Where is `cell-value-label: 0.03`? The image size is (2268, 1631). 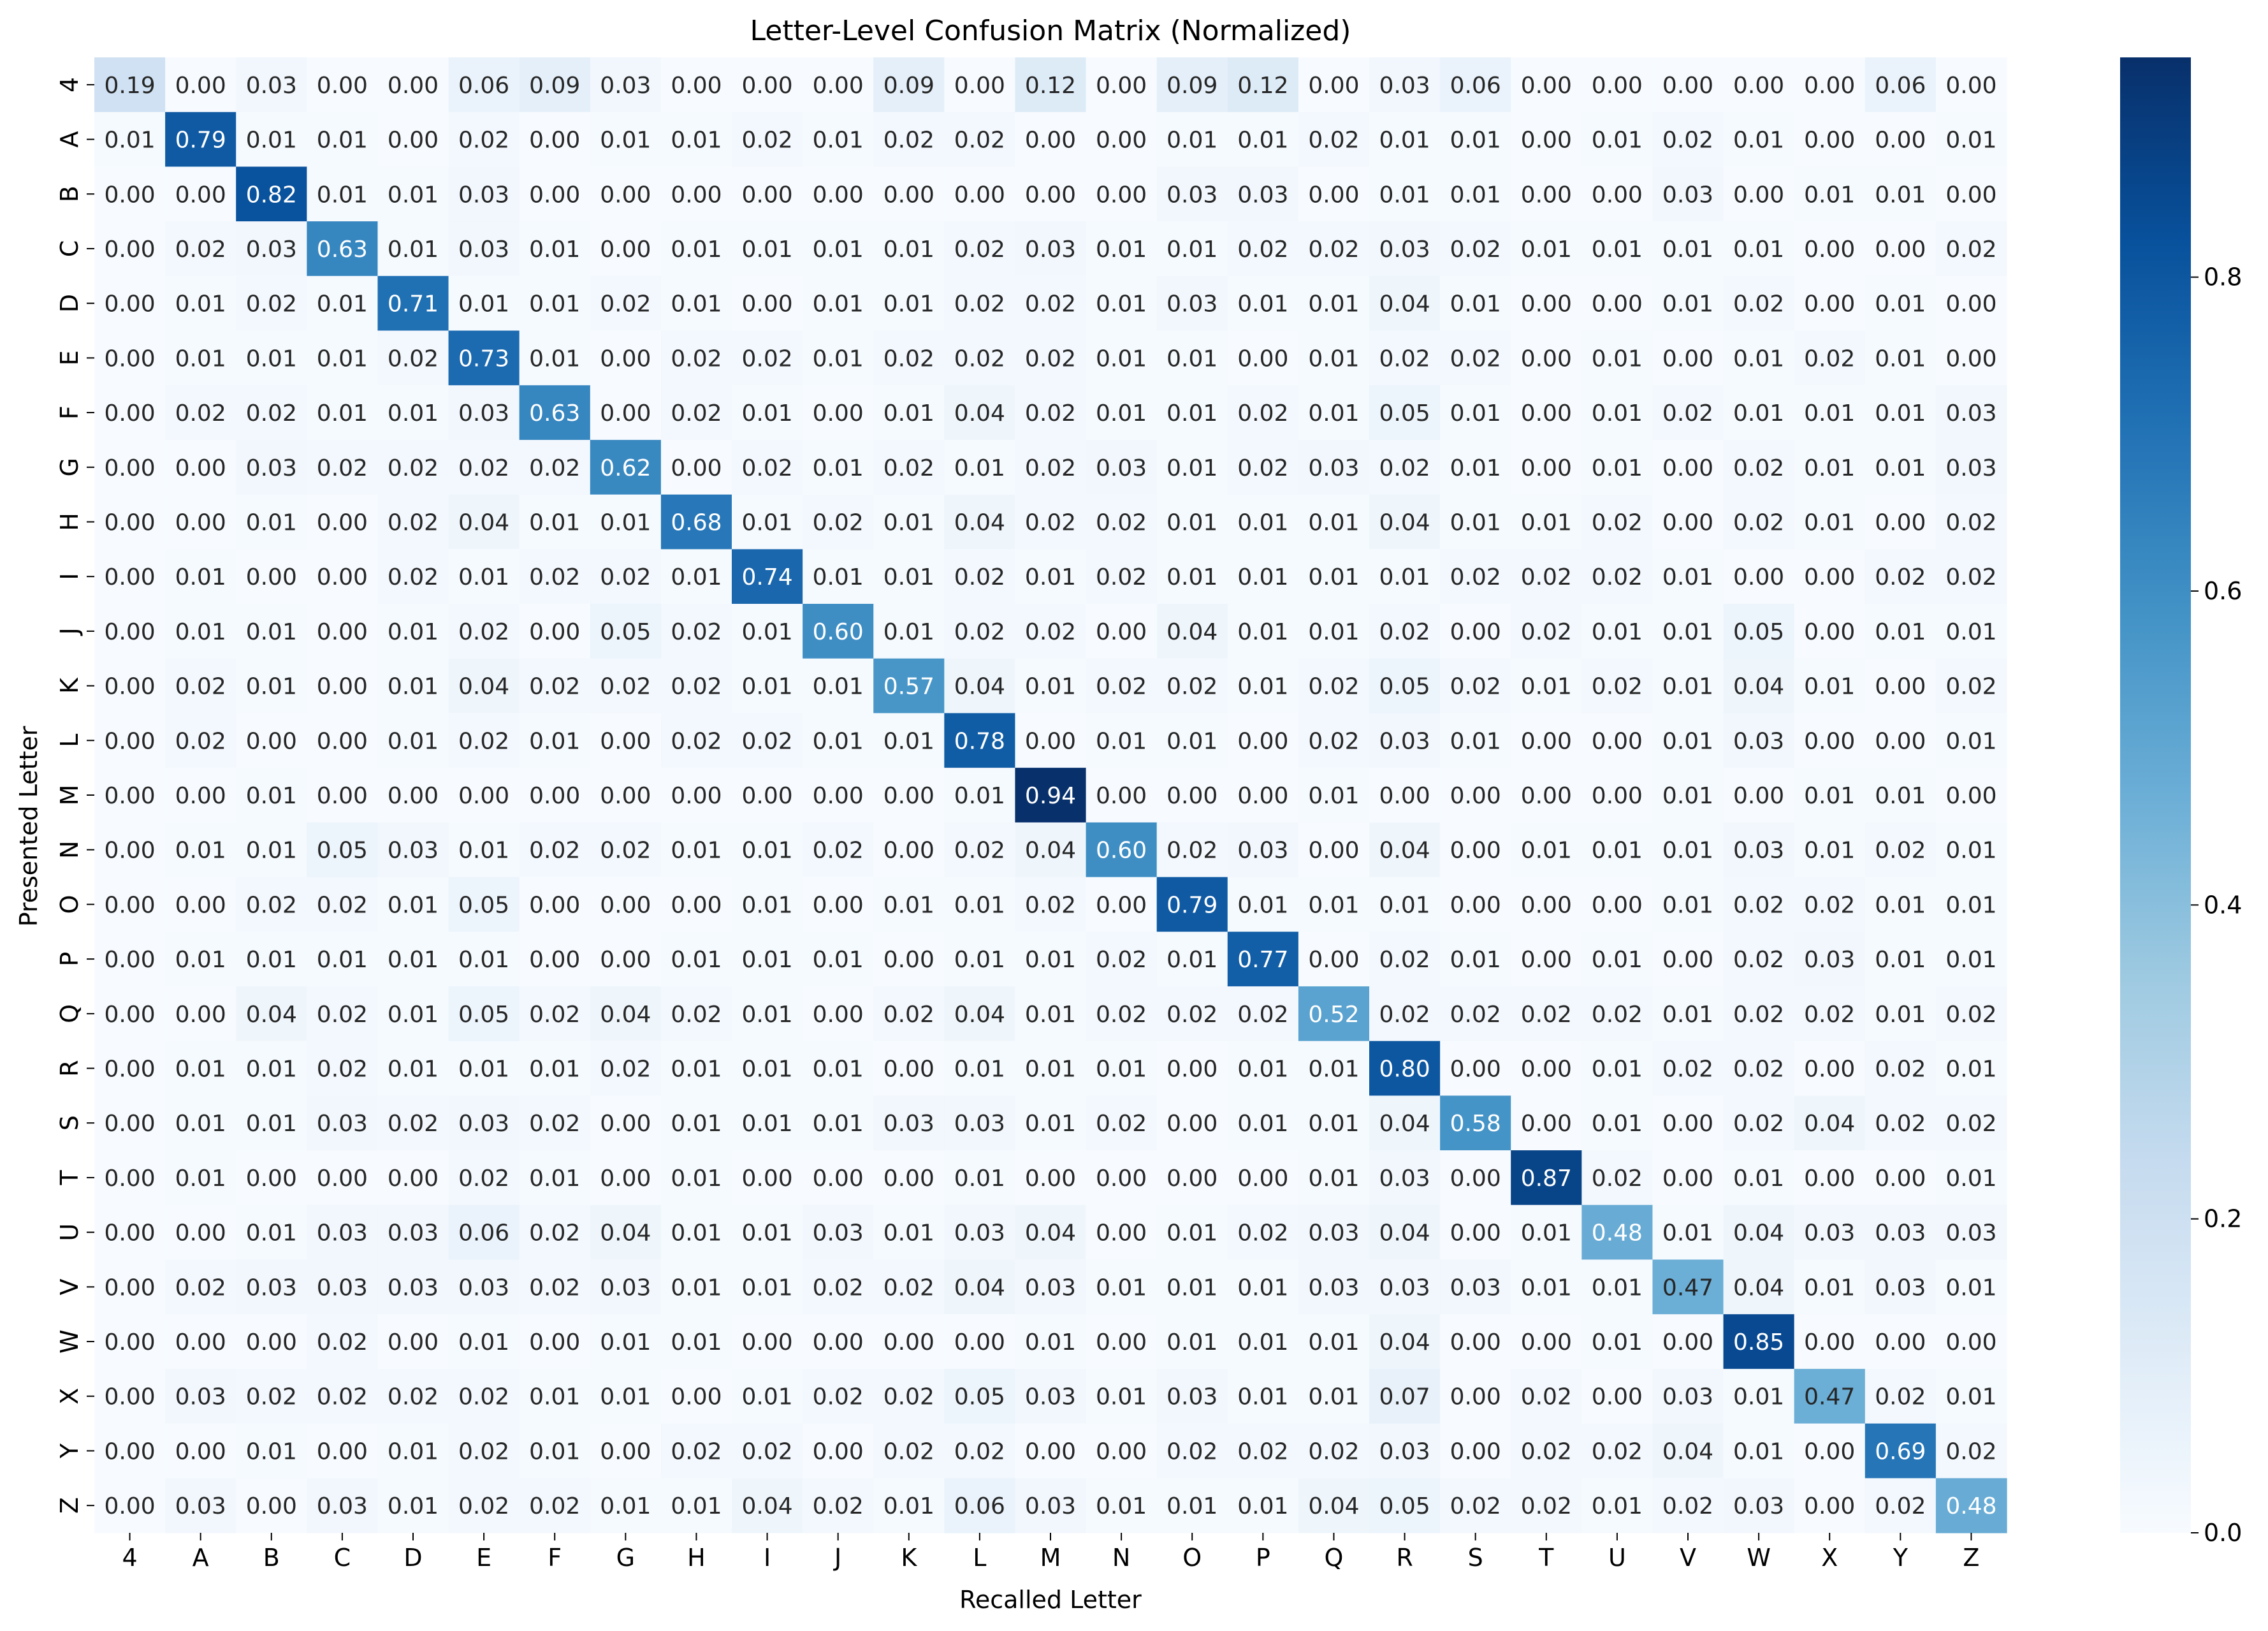
cell-value-label: 0.03 is located at coordinates (1830, 960).